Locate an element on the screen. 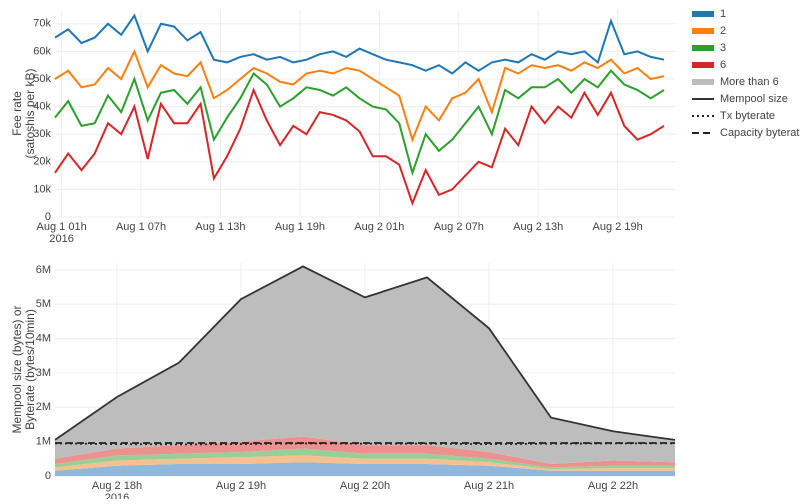  y-tick-label: 60k is located at coordinates (42, 51).